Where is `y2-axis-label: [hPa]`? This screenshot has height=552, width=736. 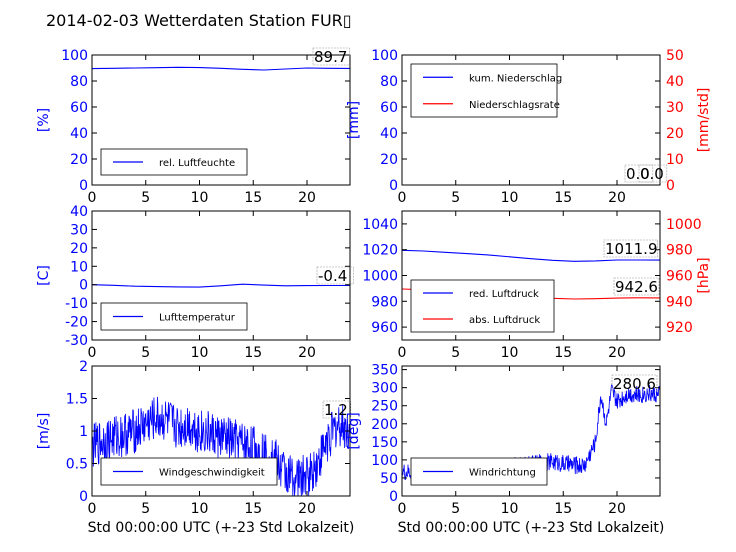
y2-axis-label: [hPa] is located at coordinates (704, 275).